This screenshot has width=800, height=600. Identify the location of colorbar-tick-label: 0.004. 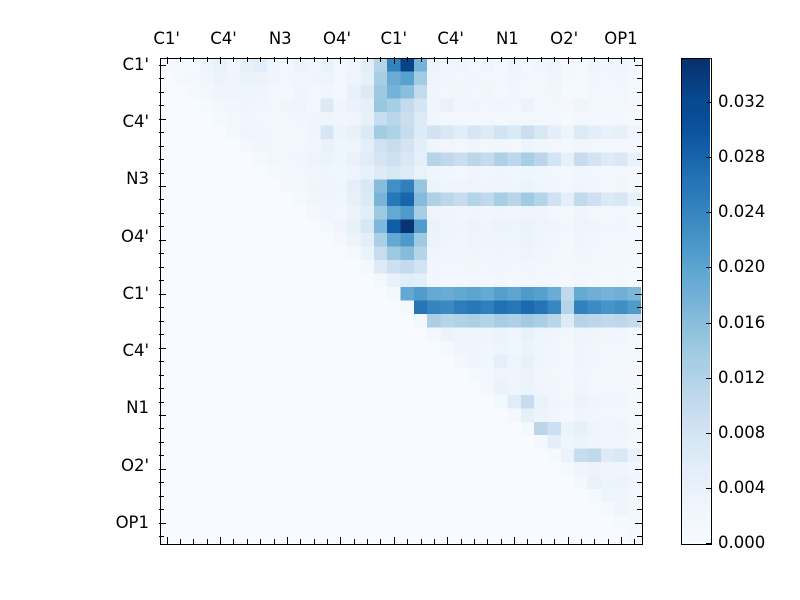
(742, 487).